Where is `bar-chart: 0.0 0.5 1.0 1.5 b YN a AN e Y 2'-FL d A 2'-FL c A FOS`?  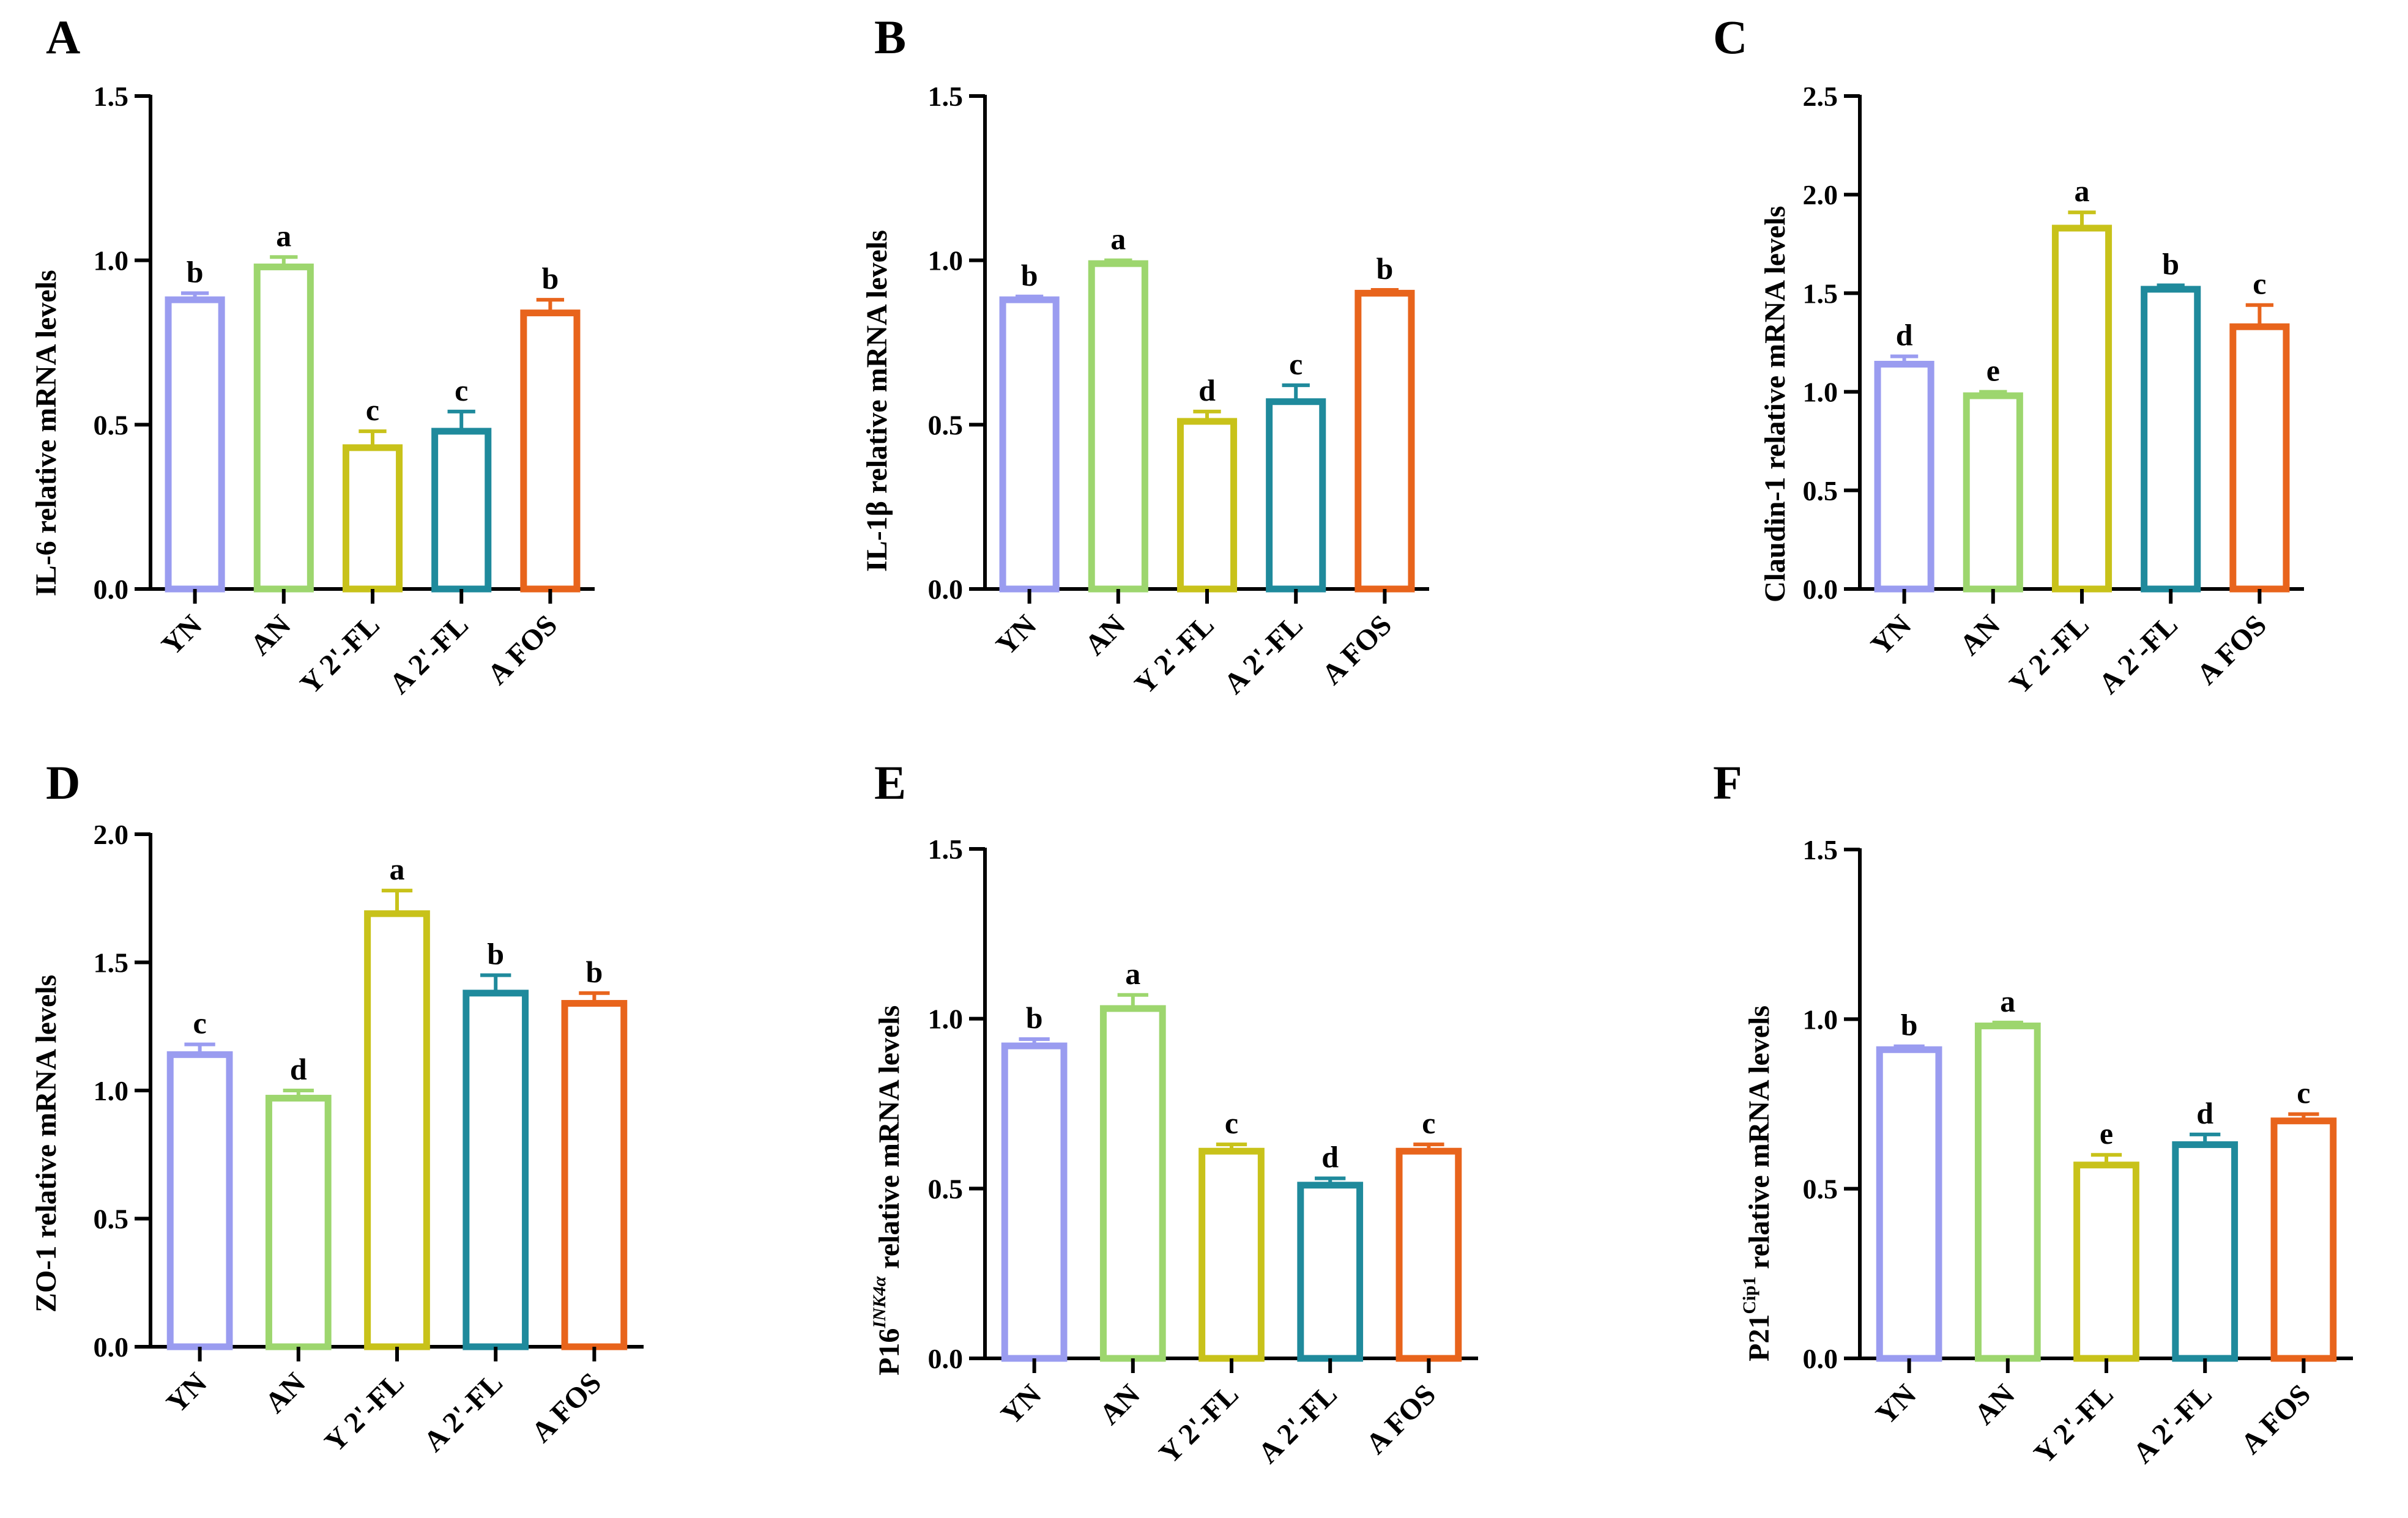
bar-chart: 0.0 0.5 1.0 1.5 b YN a AN e Y 2'-FL d A 2'-FL c A FOS is located at coordinates (2078, 1152).